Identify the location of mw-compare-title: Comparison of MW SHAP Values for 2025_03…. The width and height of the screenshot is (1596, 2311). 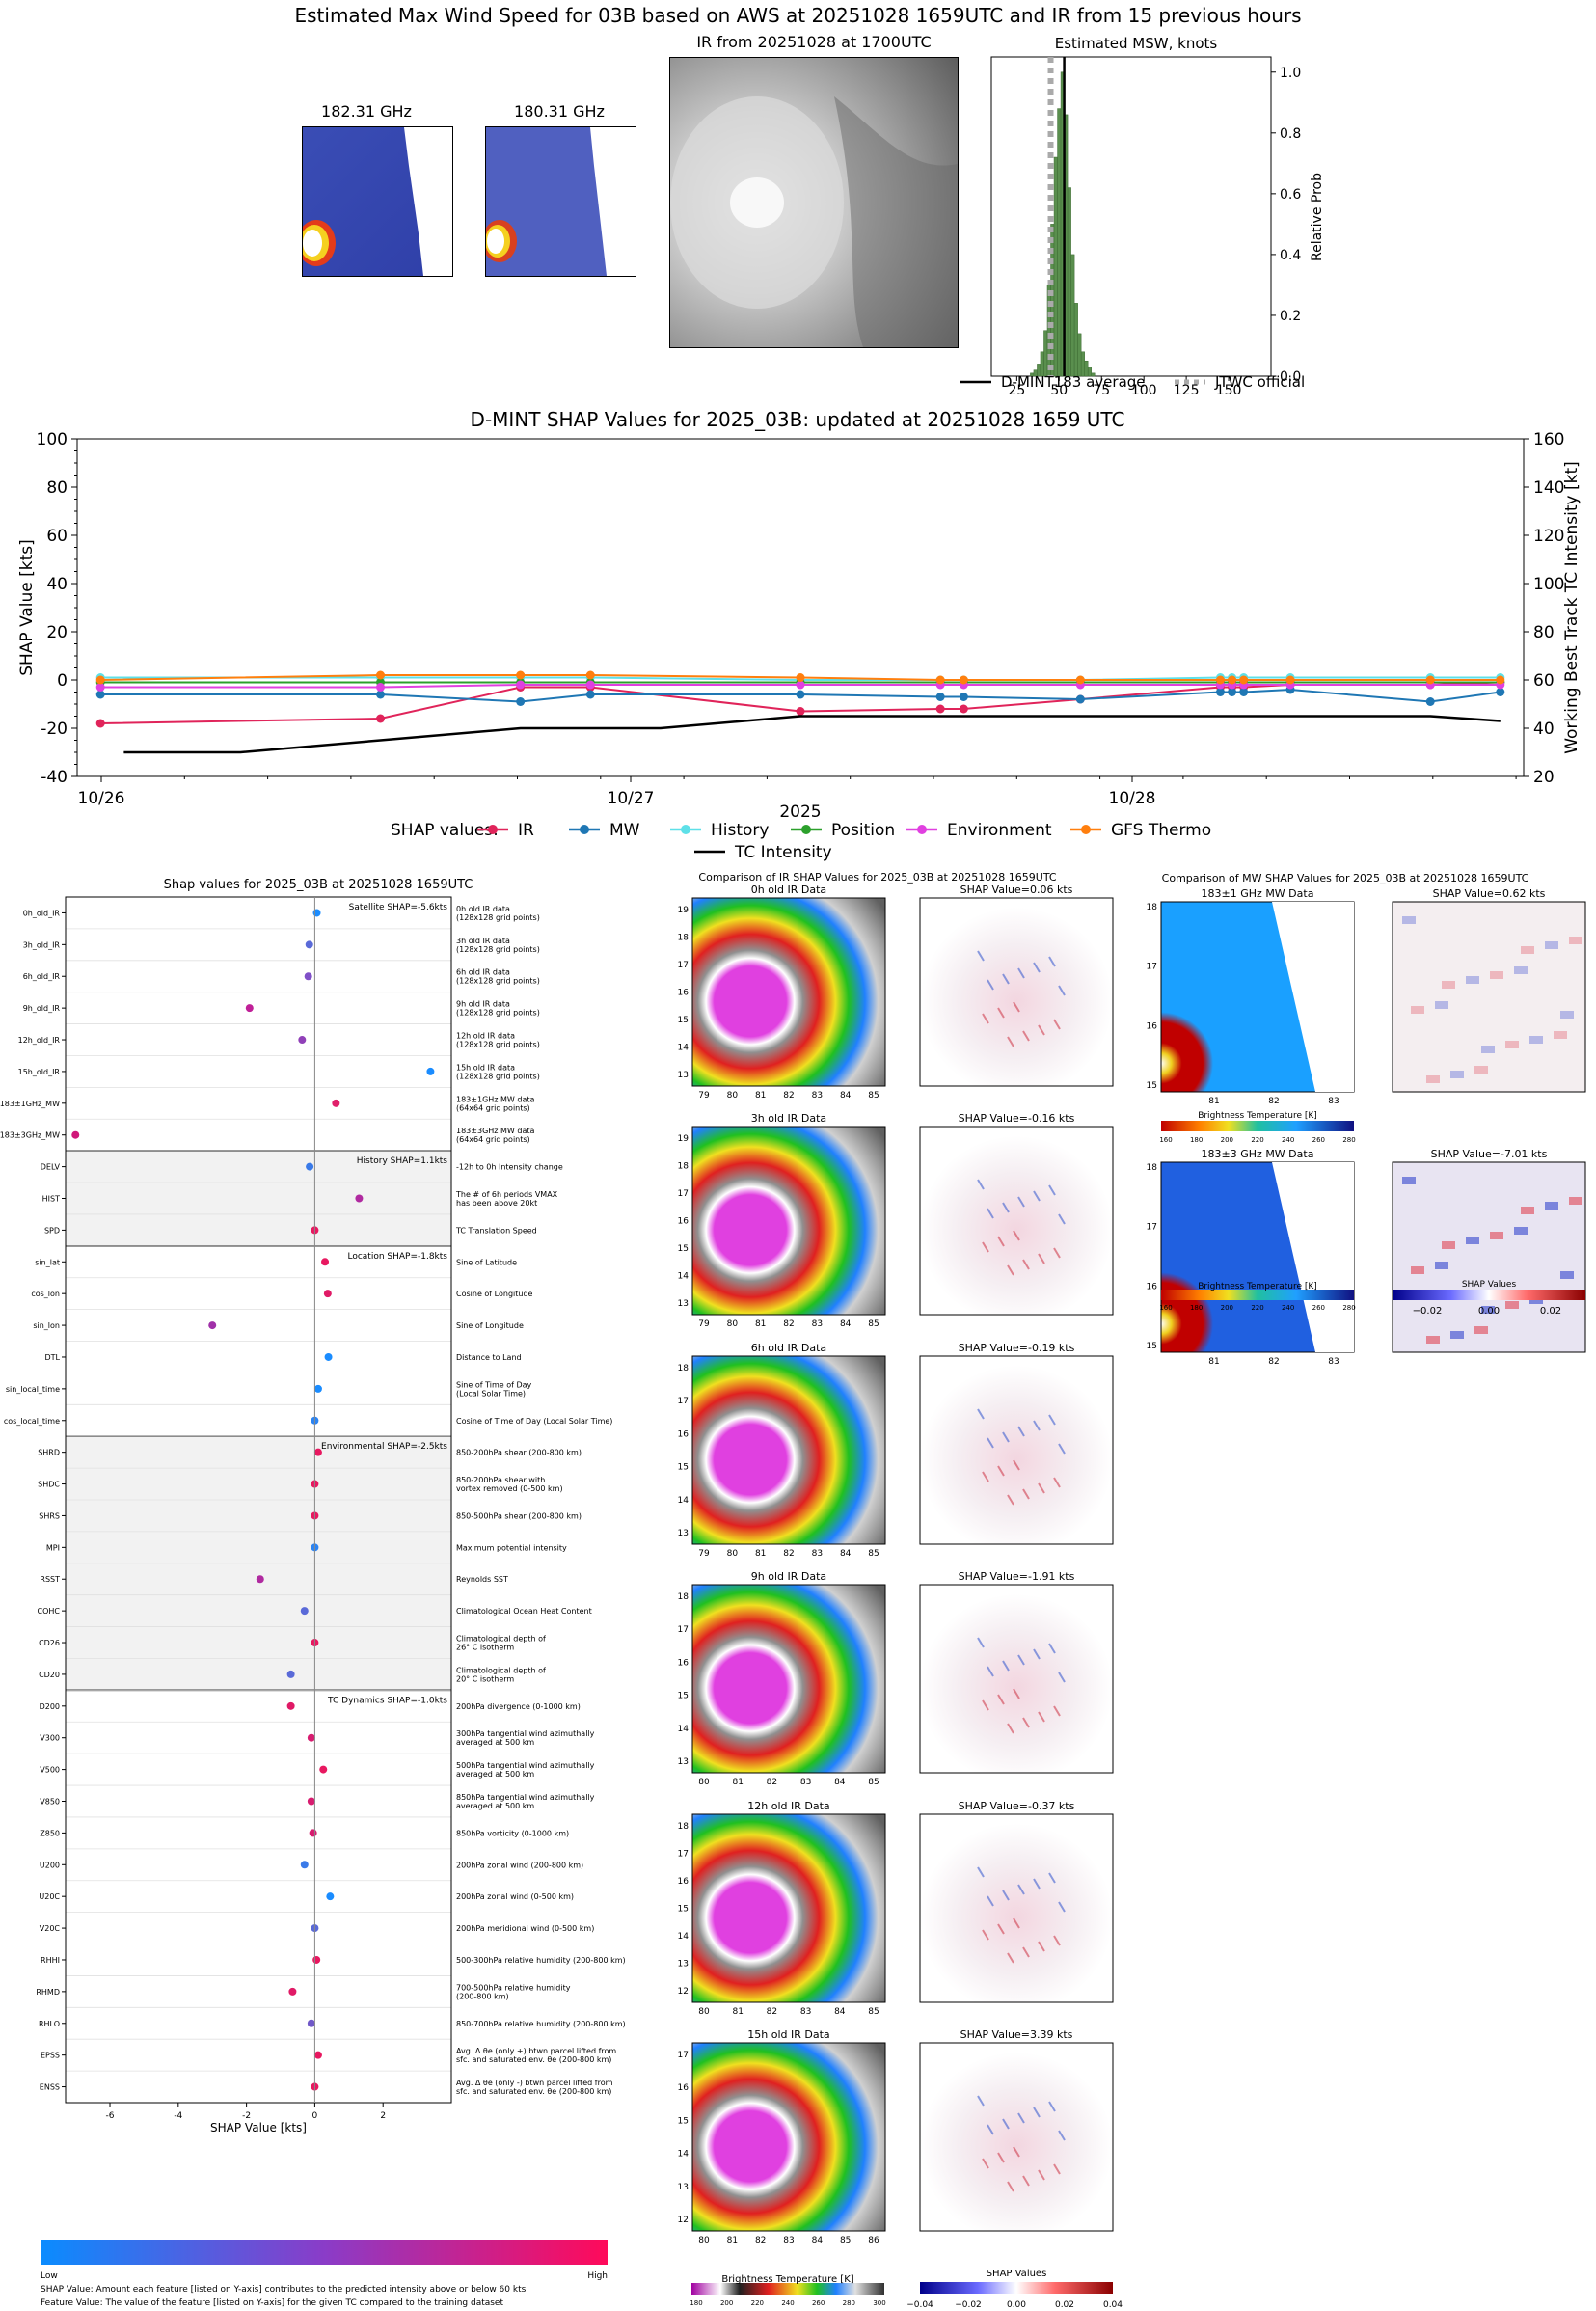
(1346, 878).